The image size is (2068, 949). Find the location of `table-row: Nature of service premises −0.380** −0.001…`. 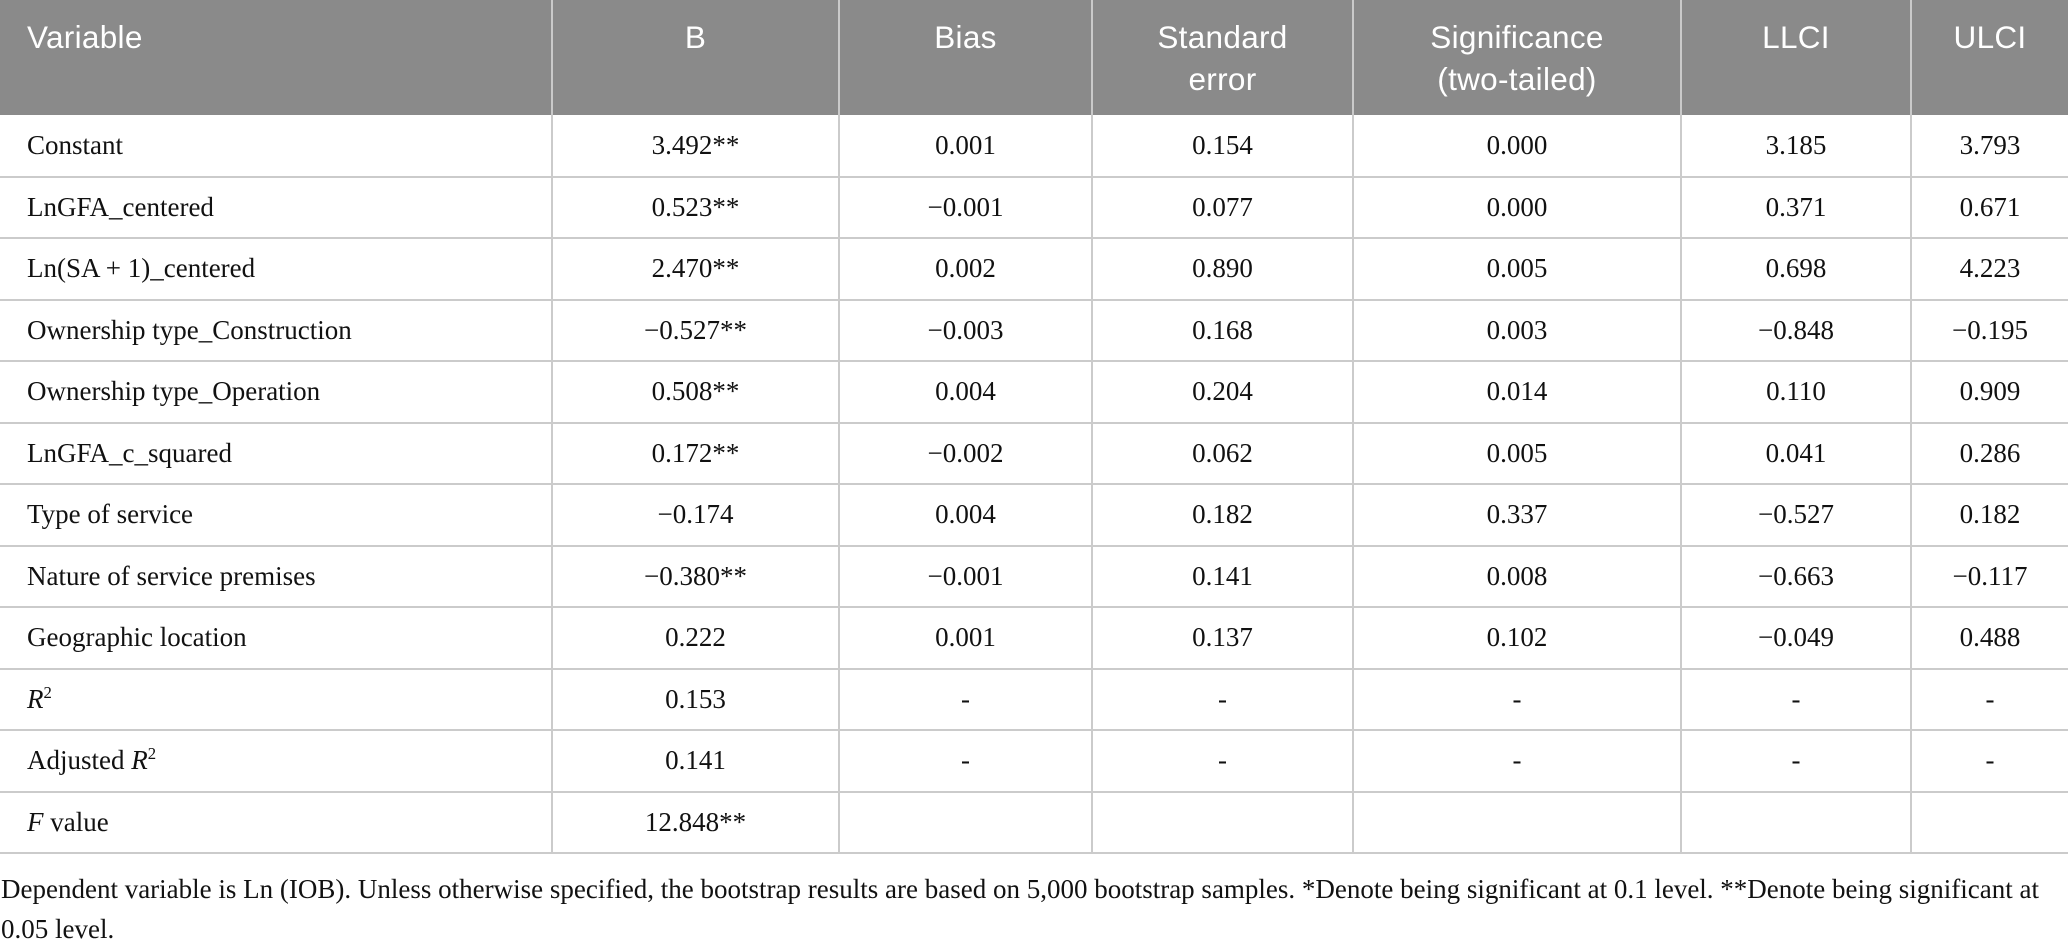

table-row: Nature of service premises −0.380** −0.001… is located at coordinates (1034, 575).